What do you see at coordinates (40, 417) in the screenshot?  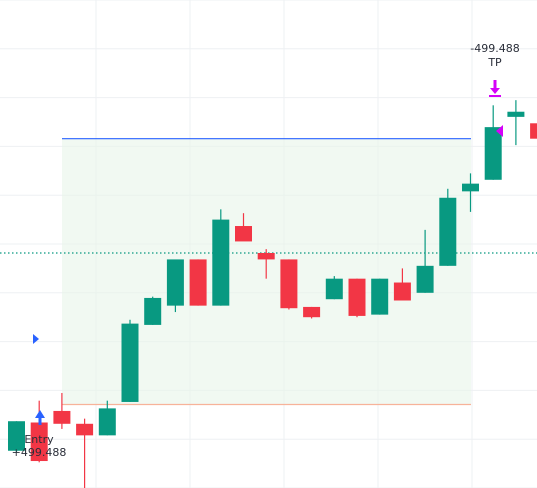 I see `entry-arrow-up-icon` at bounding box center [40, 417].